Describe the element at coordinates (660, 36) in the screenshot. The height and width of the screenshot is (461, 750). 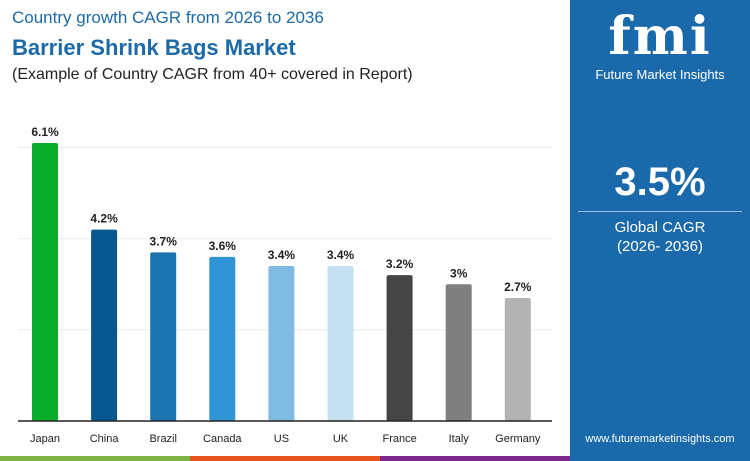
I see `fmi-logo: fmi` at that location.